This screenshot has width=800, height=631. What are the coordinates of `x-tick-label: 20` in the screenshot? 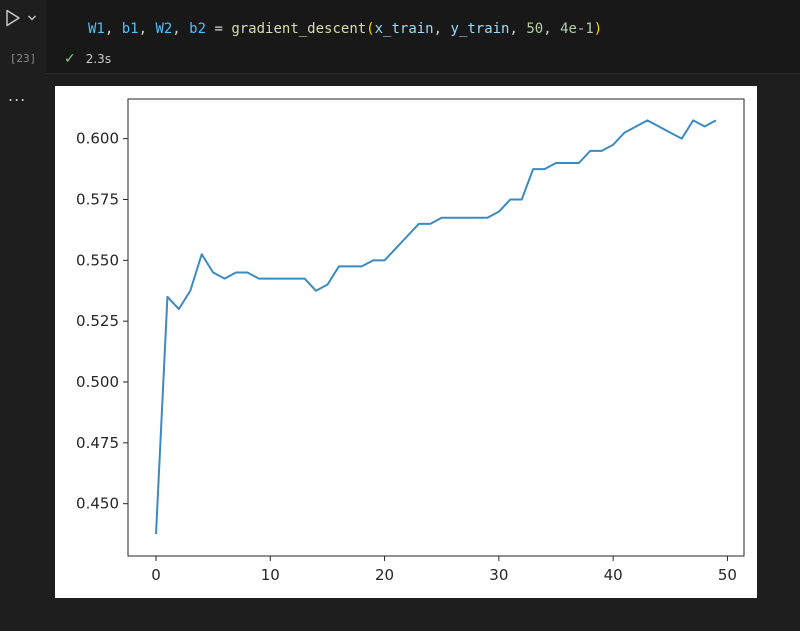 It's located at (384, 575).